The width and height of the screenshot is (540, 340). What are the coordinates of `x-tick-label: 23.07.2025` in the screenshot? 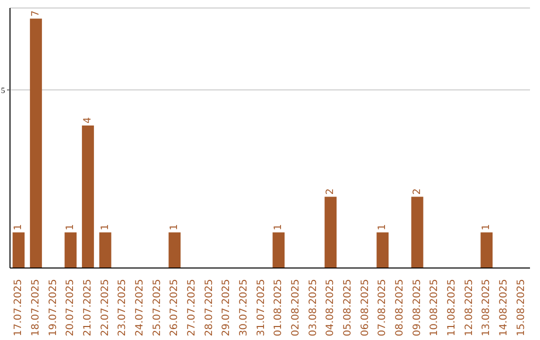 It's located at (122, 307).